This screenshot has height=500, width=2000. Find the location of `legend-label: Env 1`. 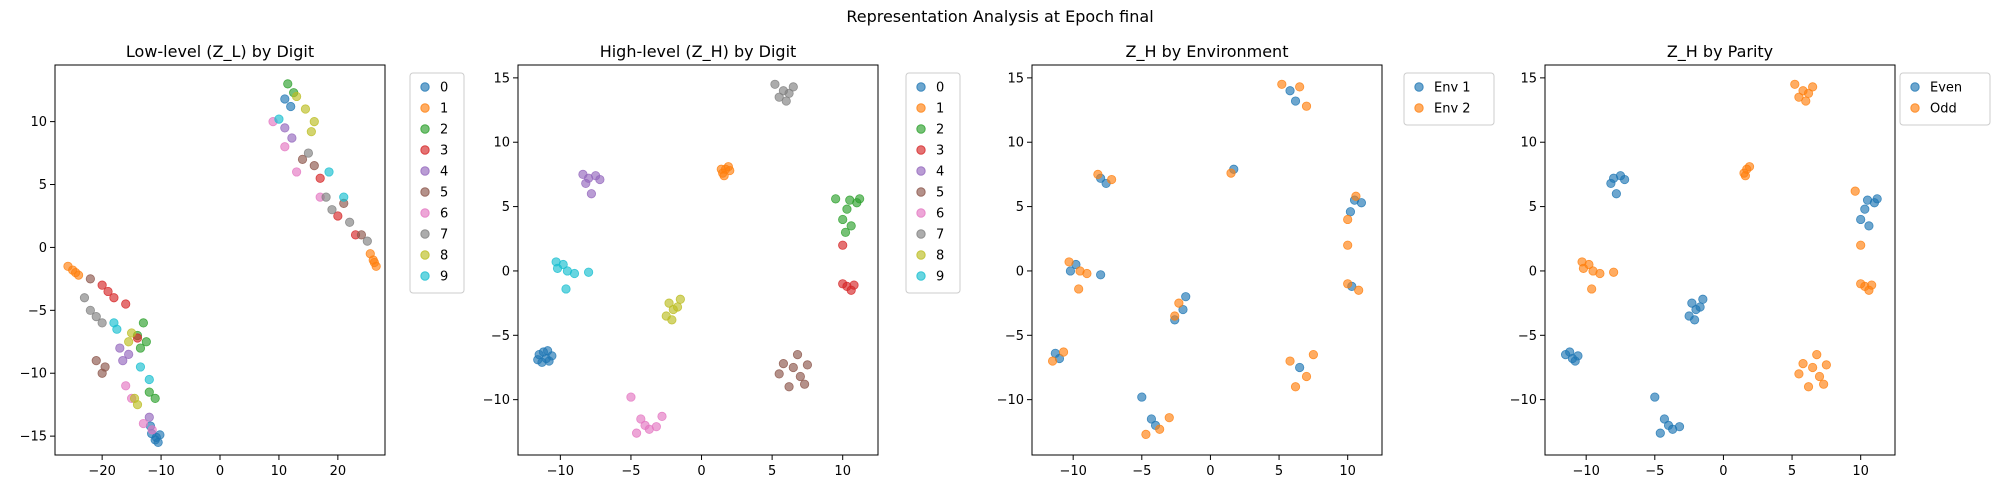

legend-label: Env 1 is located at coordinates (1452, 88).